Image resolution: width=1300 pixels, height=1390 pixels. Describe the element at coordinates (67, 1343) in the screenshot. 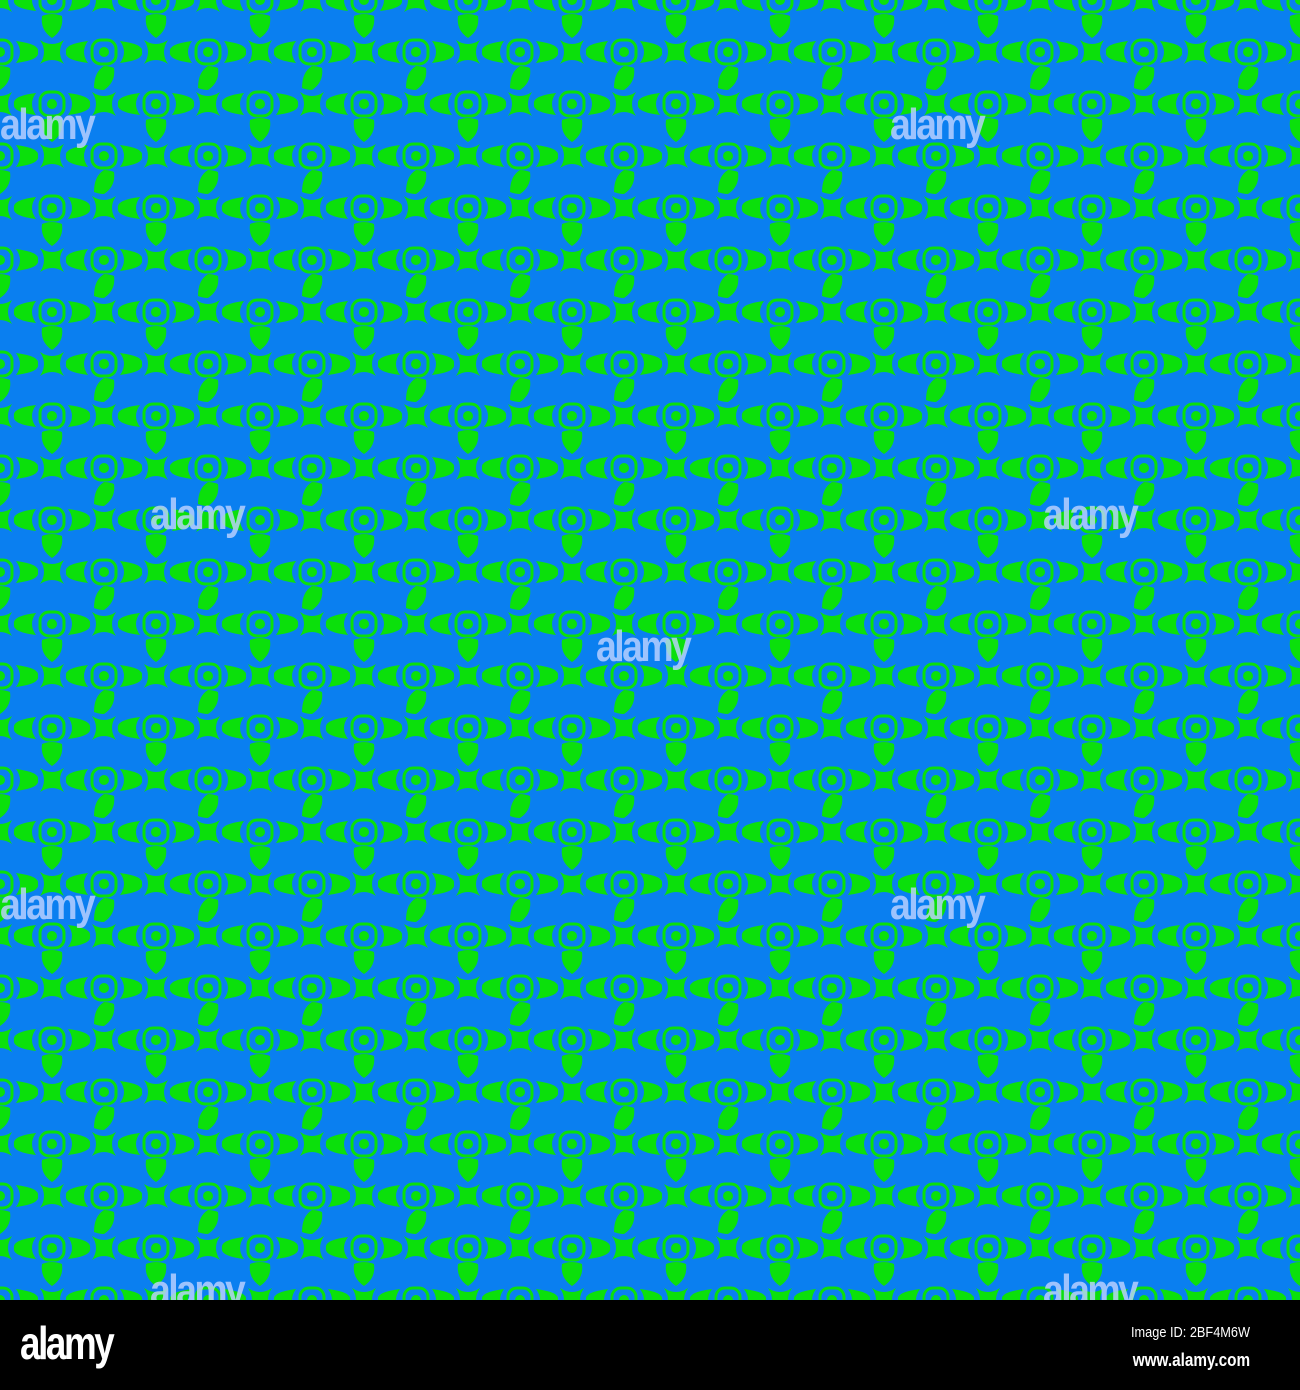

I see `alamy-logo: alamy` at that location.